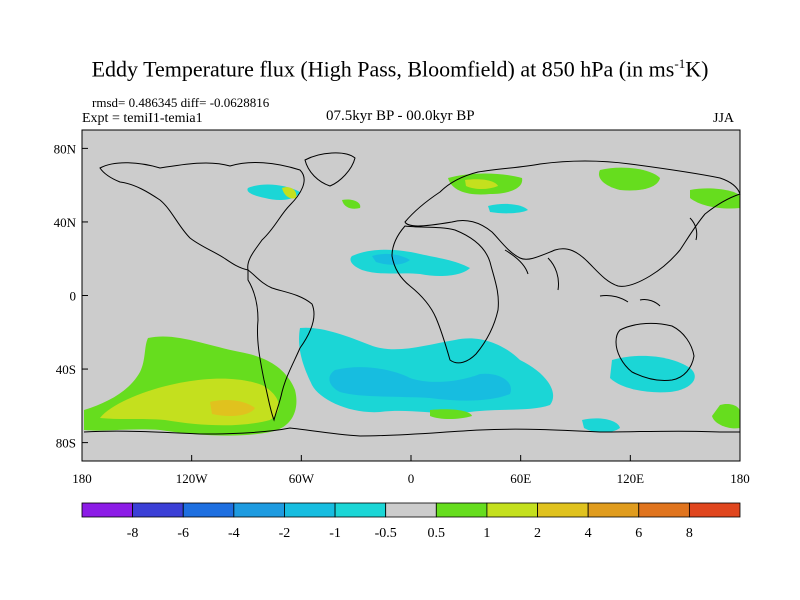 The width and height of the screenshot is (800, 600). Describe the element at coordinates (411, 521) in the screenshot. I see `colorbar: -8 -6 -4 -2 -1 -0.5 0.5 1 2 4 6 8` at that location.